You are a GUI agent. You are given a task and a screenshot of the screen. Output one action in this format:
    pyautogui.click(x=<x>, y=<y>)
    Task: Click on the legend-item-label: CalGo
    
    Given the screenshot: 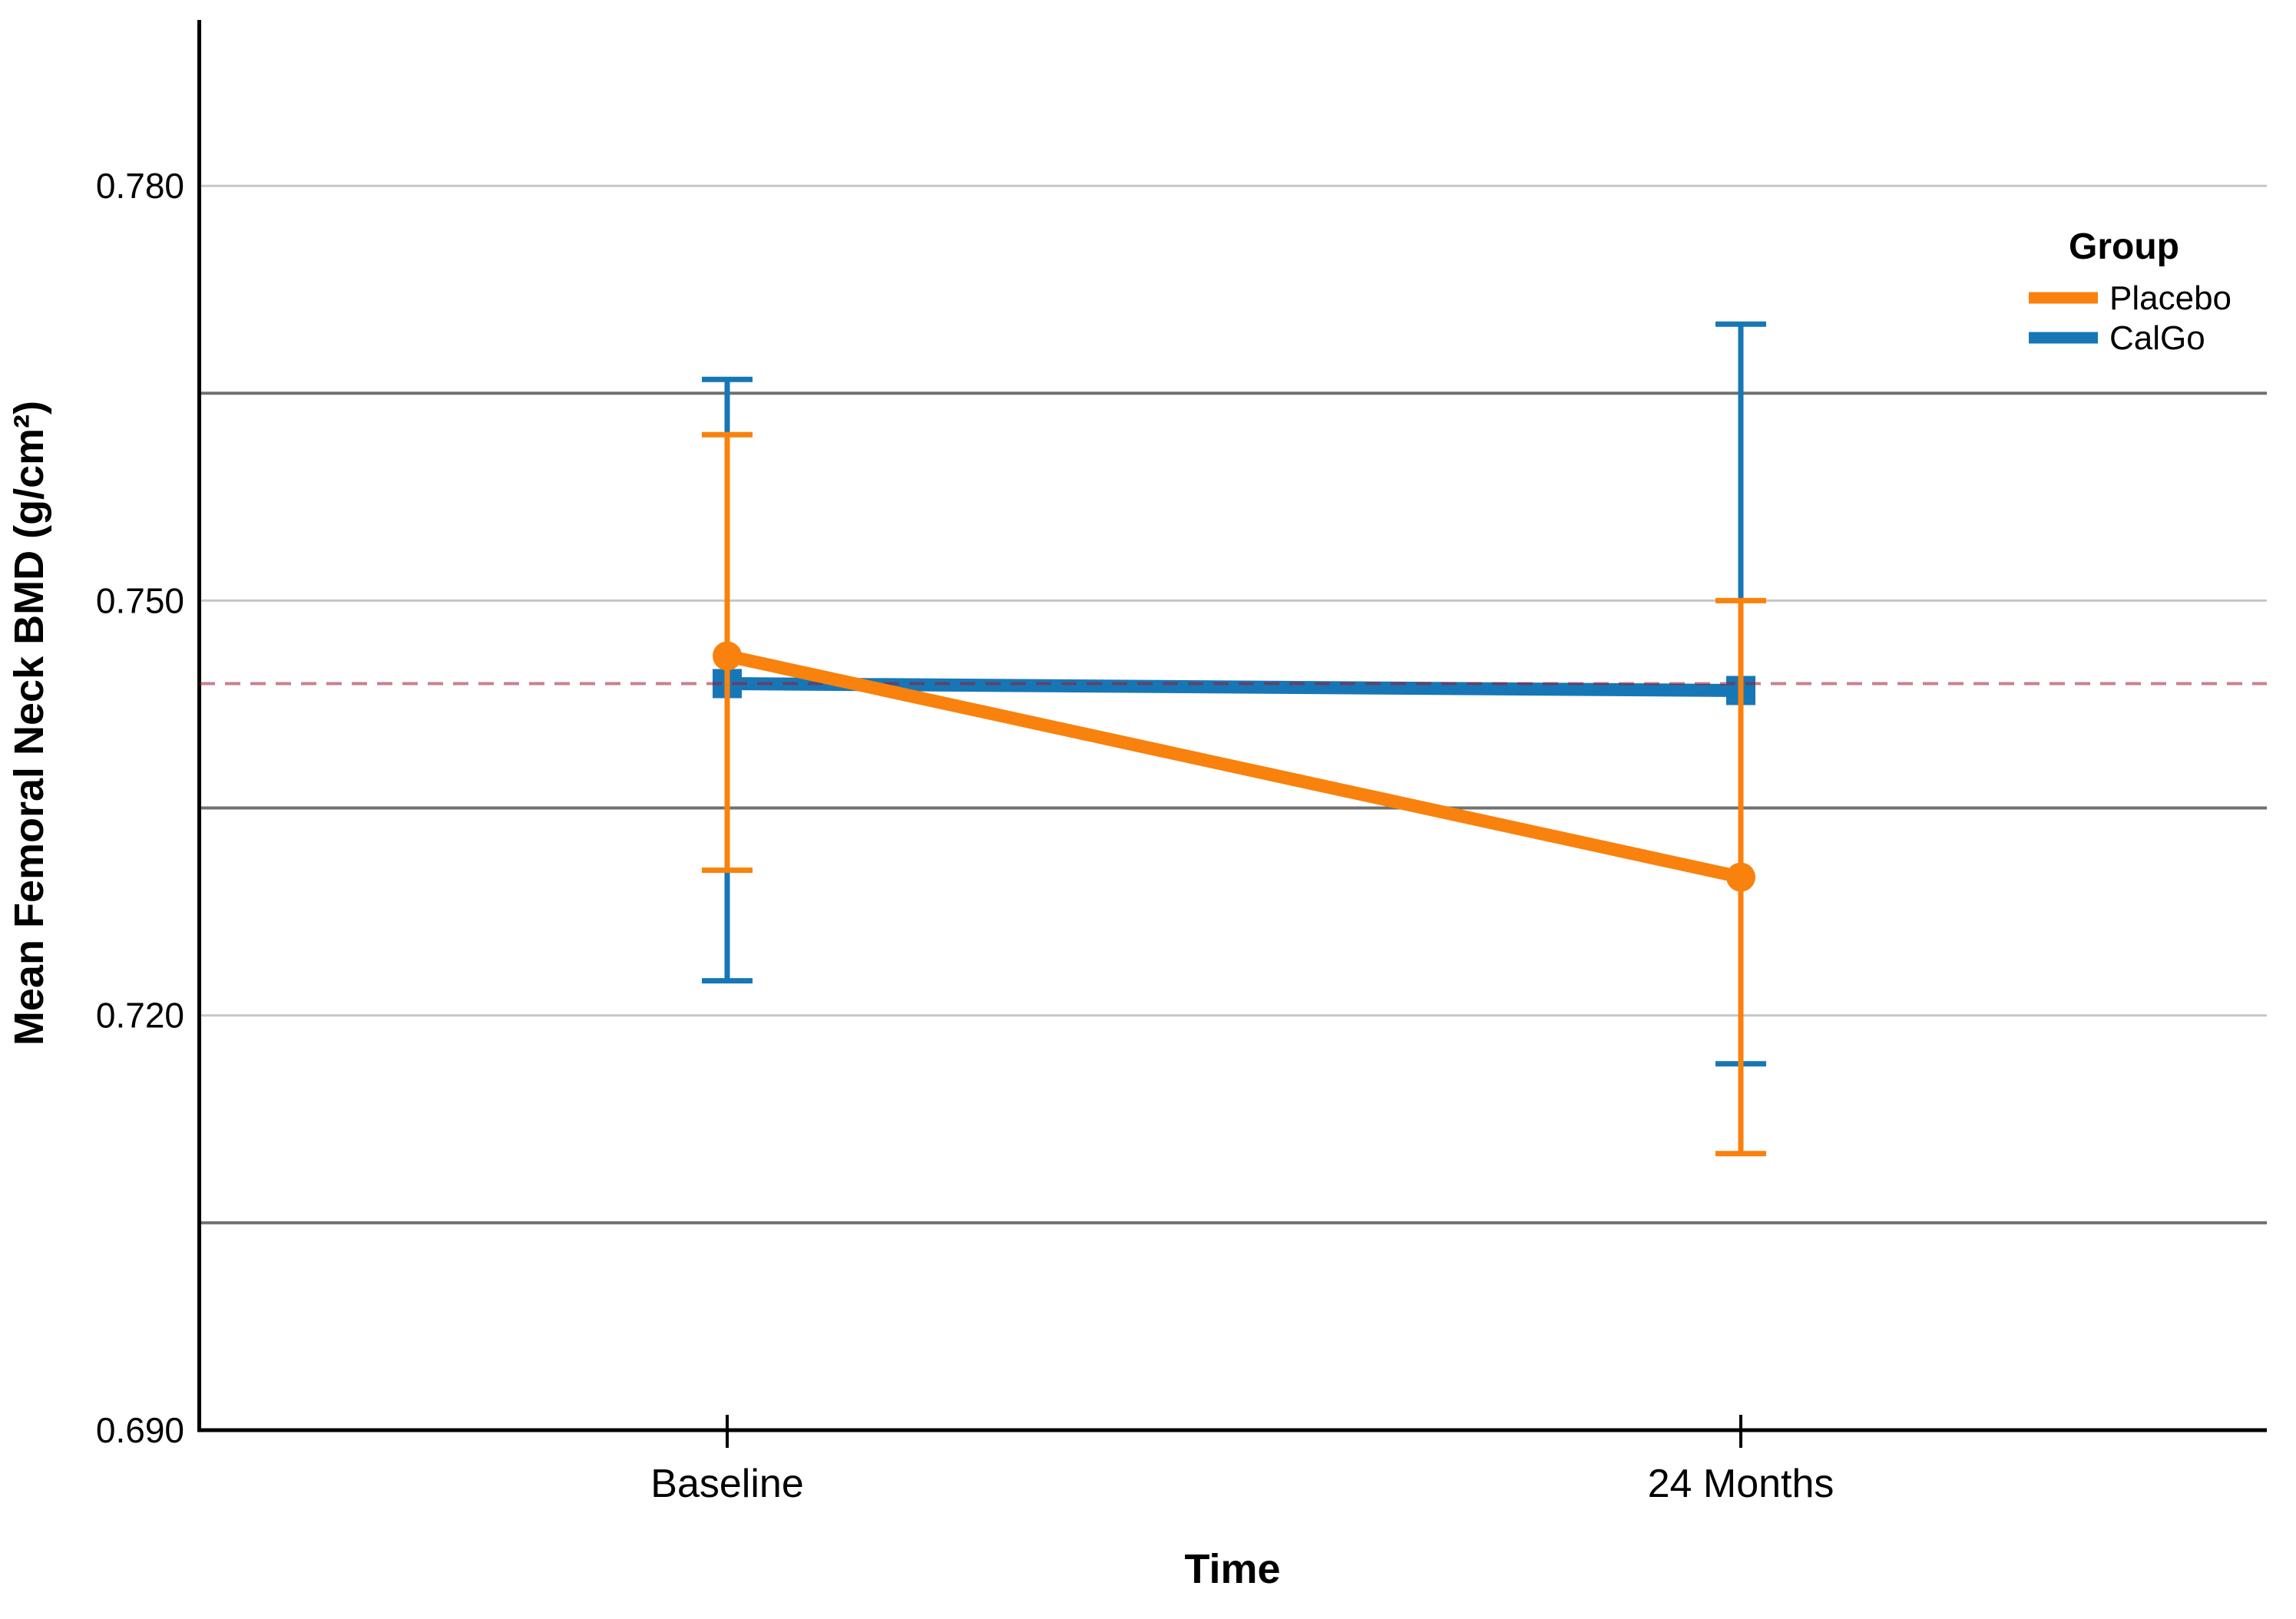 What is the action you would take?
    pyautogui.click(x=2157, y=338)
    